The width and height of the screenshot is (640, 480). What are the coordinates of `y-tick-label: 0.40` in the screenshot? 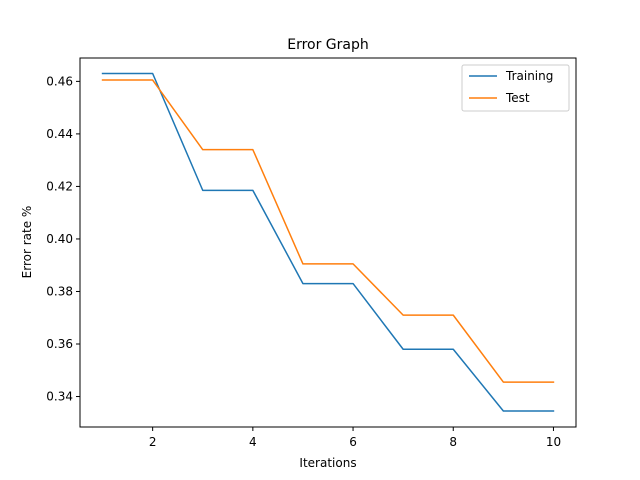 It's located at (59, 239).